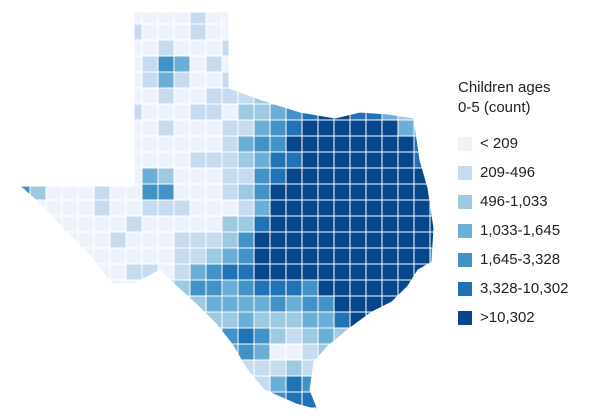  Describe the element at coordinates (465, 201) in the screenshot. I see `legend-swatch` at that location.